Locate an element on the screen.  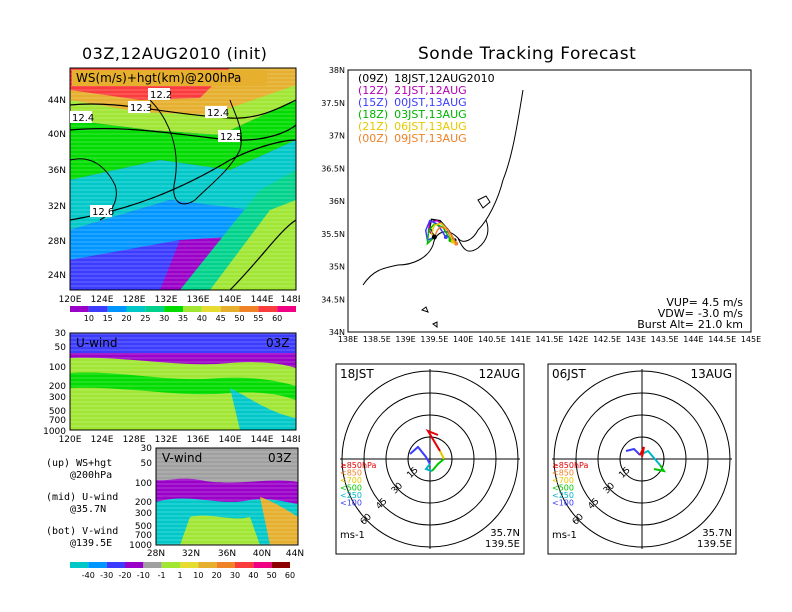
hodo-date: 12AUG is located at coordinates (499, 374).